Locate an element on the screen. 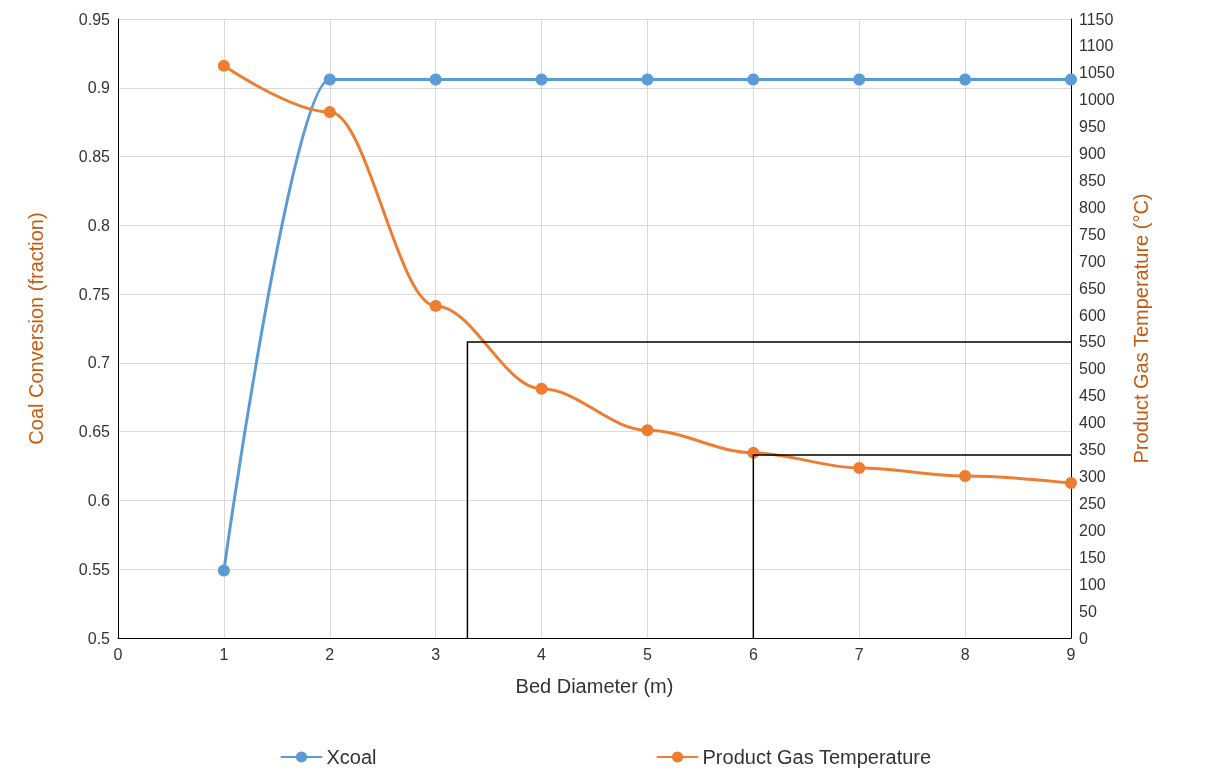  x-tick-label: 1 is located at coordinates (224, 654).